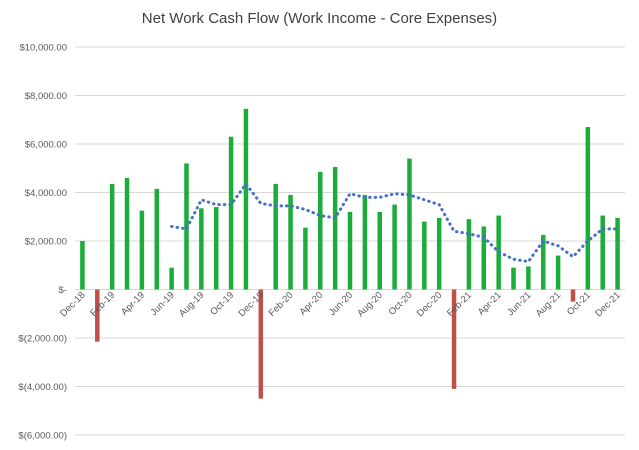 The width and height of the screenshot is (639, 450). What do you see at coordinates (401, 304) in the screenshot?
I see `x-tick-label: Oct-20` at bounding box center [401, 304].